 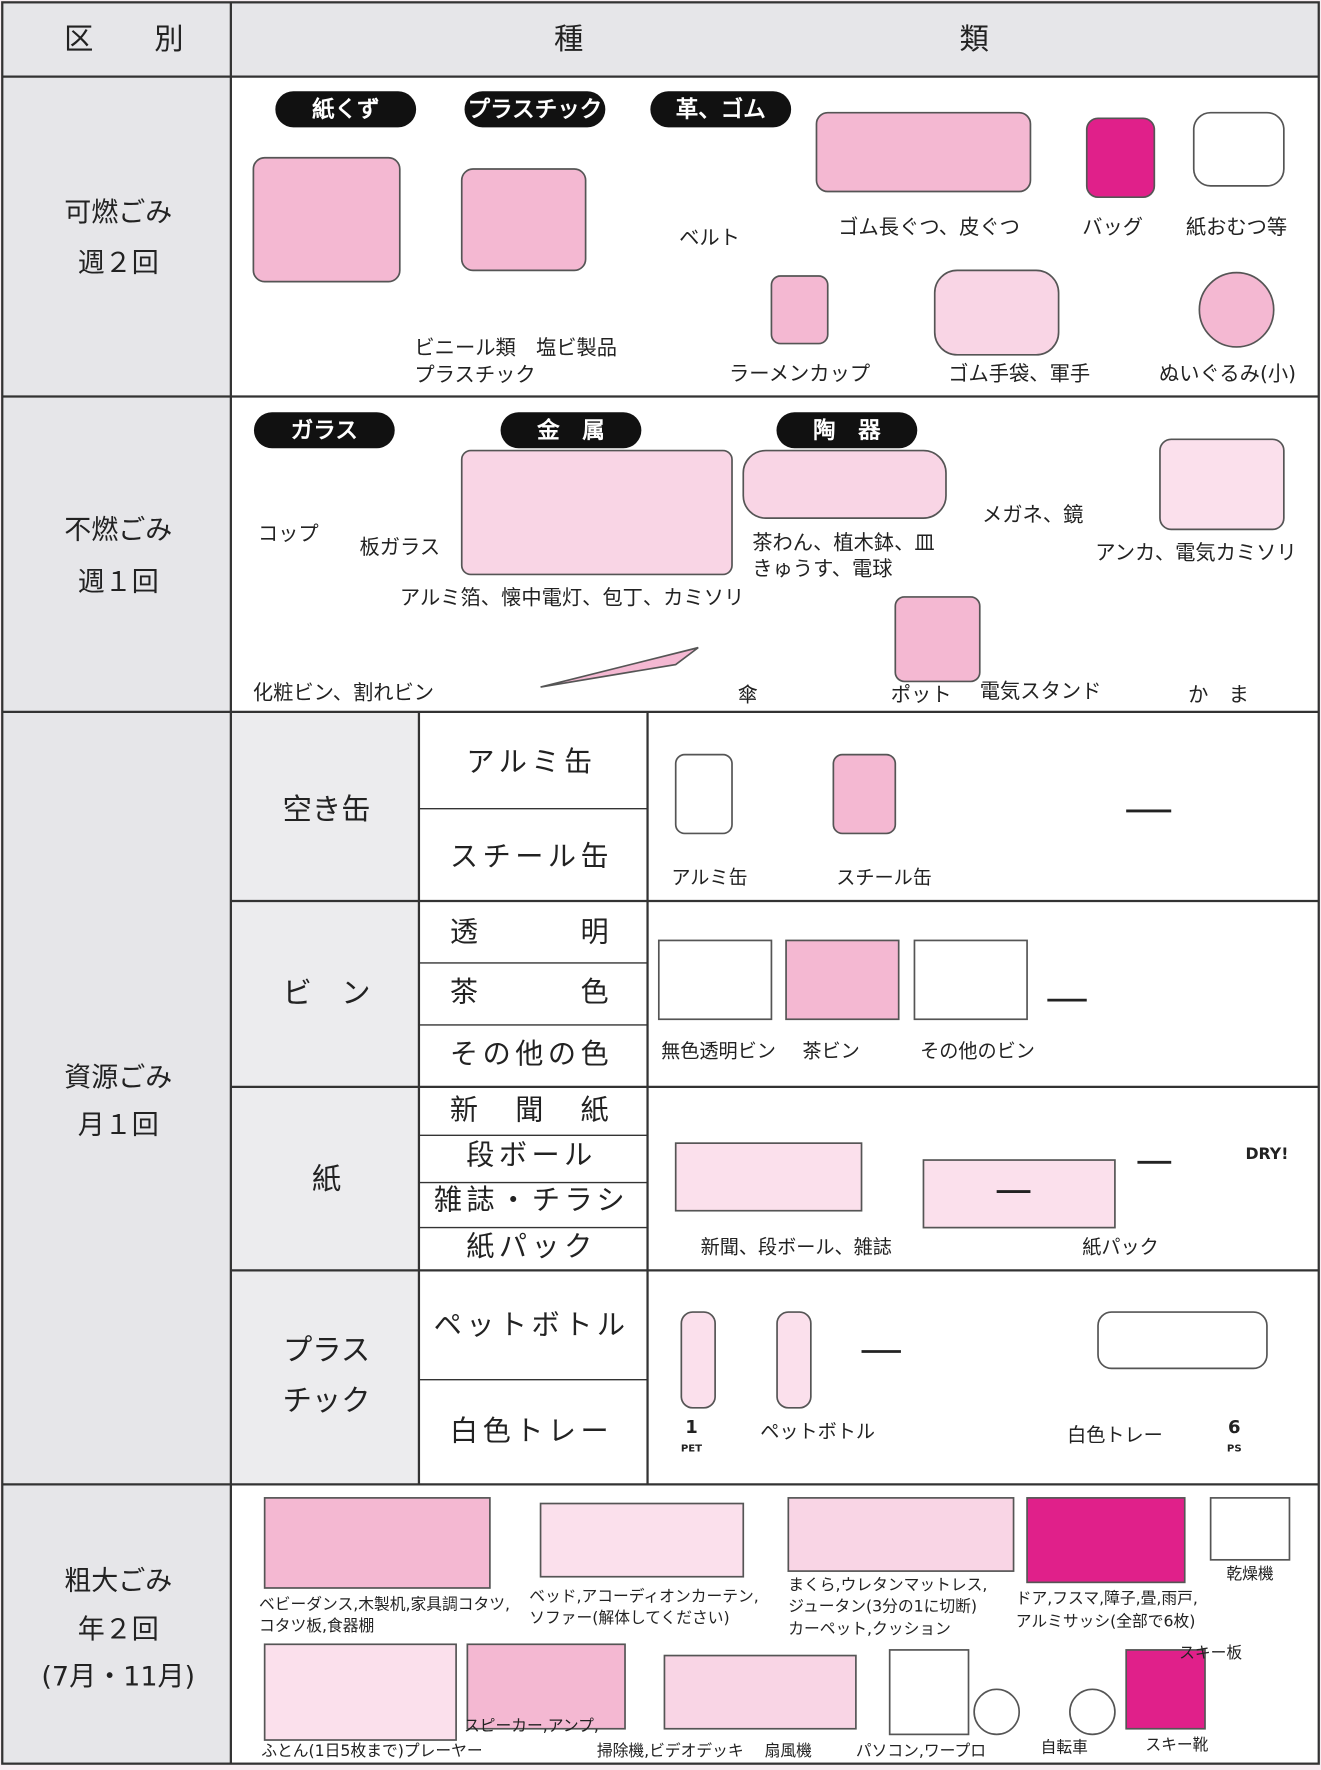 I want to click on caption: スチール缶, so click(x=884, y=877).